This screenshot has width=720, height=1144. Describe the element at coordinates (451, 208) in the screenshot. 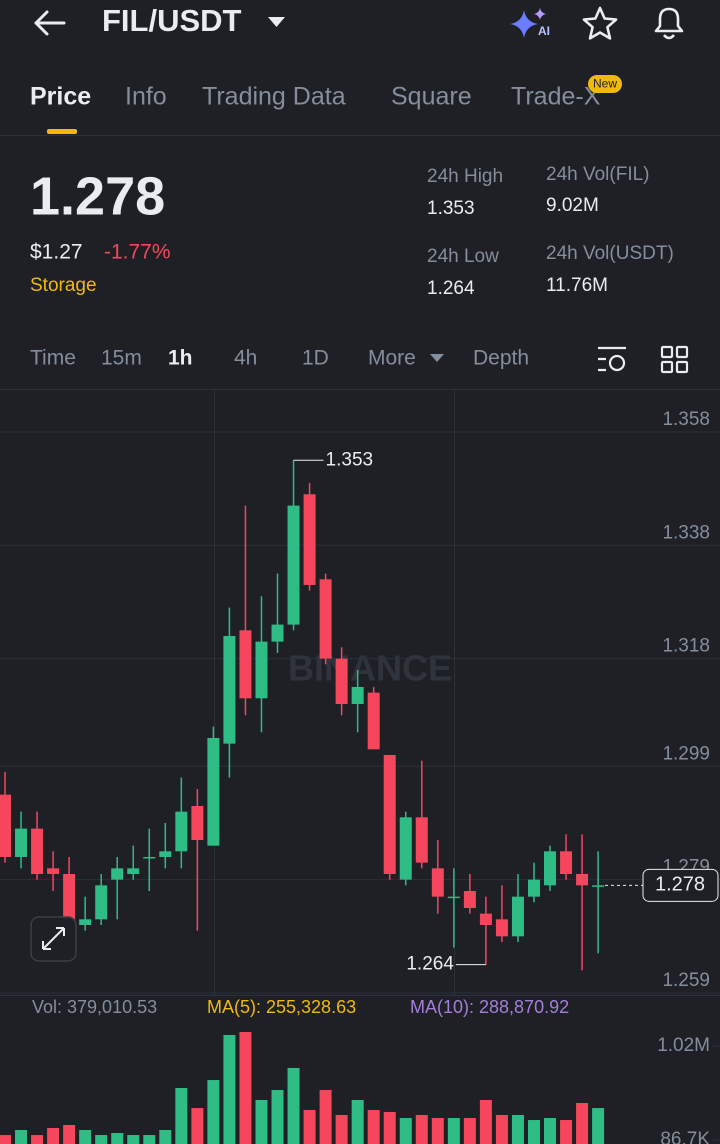

I see `stat-value: 1.353` at that location.